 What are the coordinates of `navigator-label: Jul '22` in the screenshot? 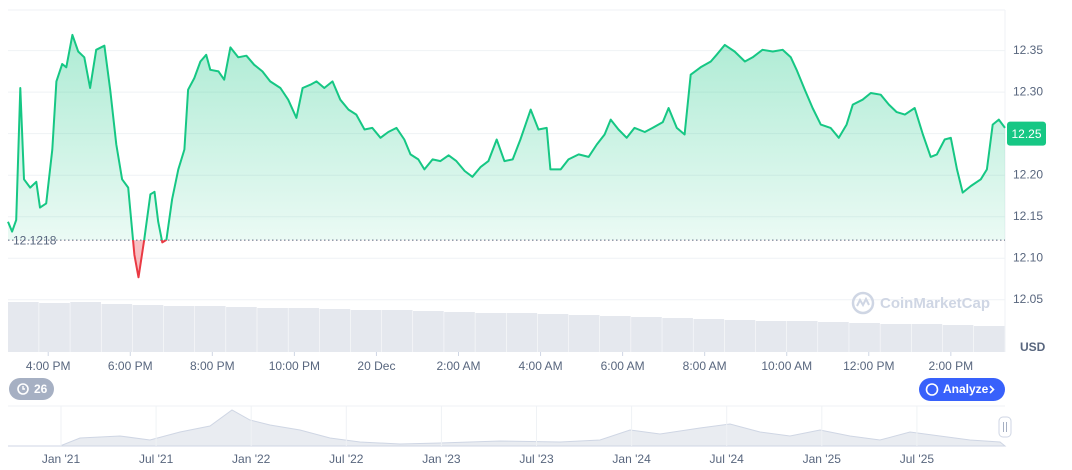 It's located at (346, 459).